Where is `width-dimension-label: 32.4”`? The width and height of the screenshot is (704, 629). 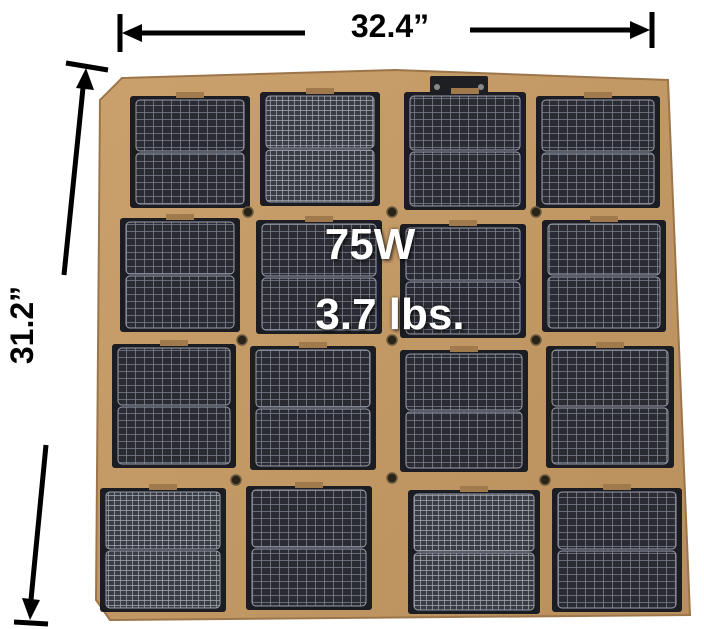 width-dimension-label: 32.4” is located at coordinates (390, 26).